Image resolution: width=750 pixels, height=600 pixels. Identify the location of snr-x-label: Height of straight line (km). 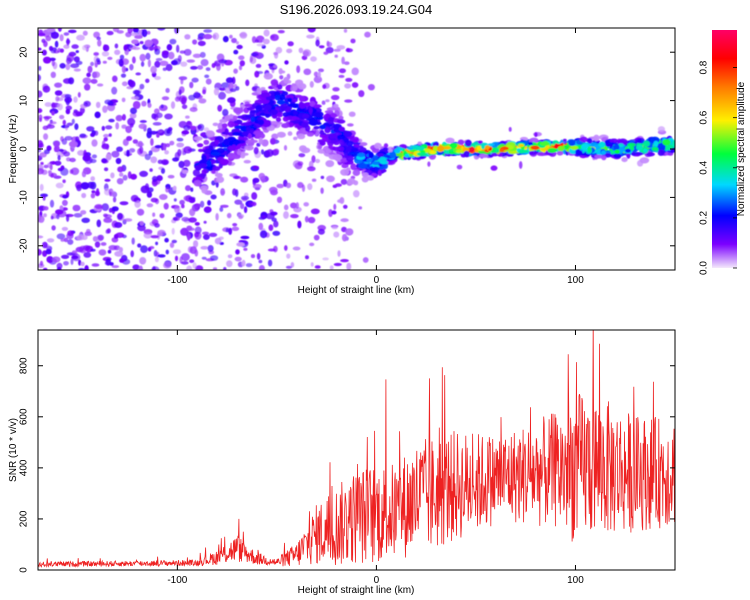
(356, 590).